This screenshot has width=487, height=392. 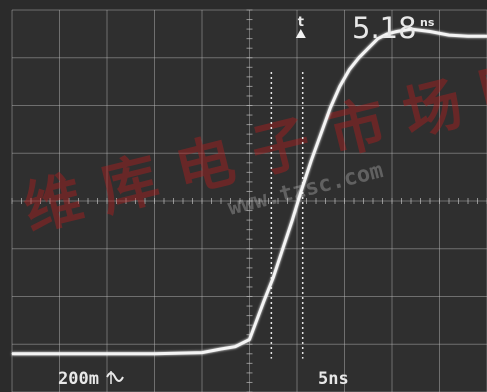 What do you see at coordinates (384, 28) in the screenshot?
I see `readout-value: 5.18` at bounding box center [384, 28].